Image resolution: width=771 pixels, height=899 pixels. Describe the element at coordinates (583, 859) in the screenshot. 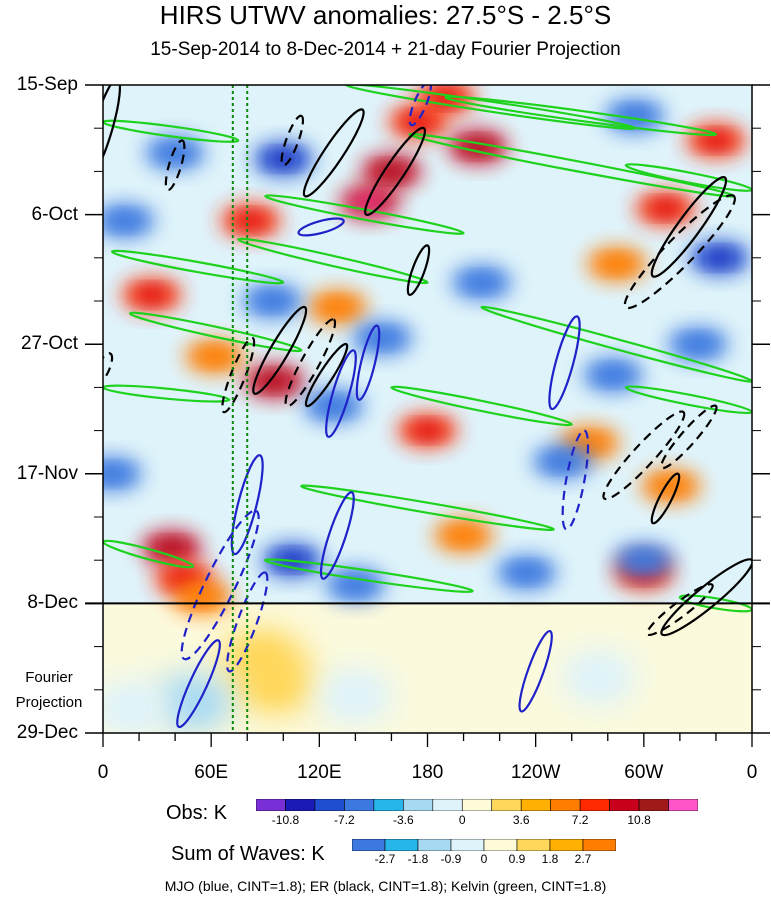

I see `colorbar-tick-label: 2.7` at that location.